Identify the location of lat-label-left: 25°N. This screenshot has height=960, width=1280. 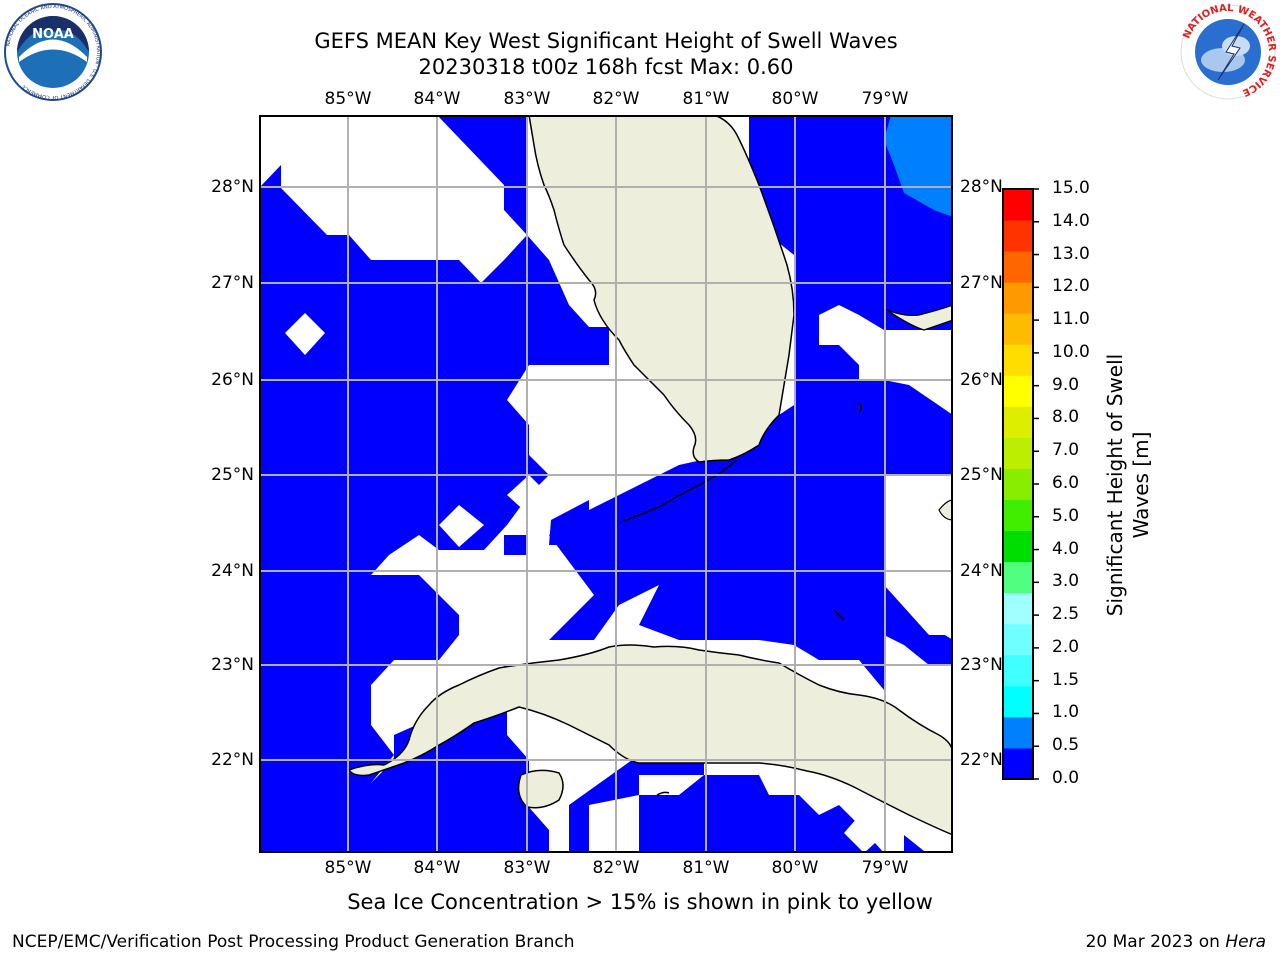
(232, 475).